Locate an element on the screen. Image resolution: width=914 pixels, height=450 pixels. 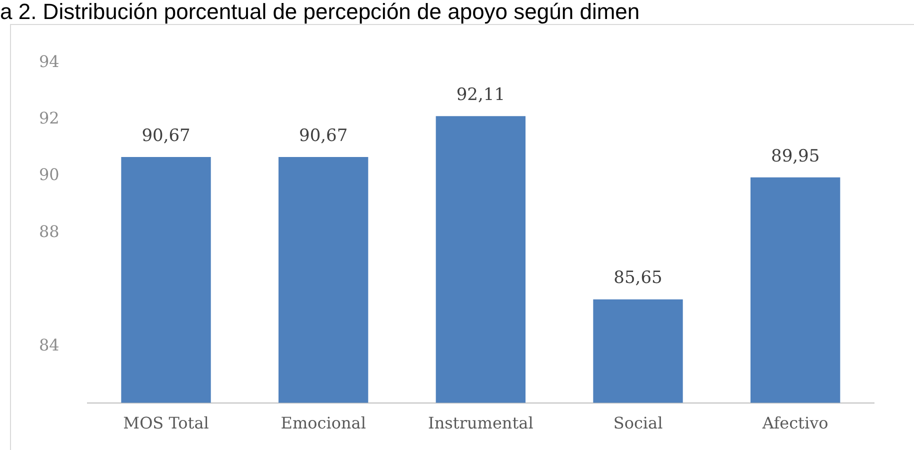
chart-title: a 2. Distribución porcentual de percepción de apoyo según dimen is located at coordinates (320, 12).